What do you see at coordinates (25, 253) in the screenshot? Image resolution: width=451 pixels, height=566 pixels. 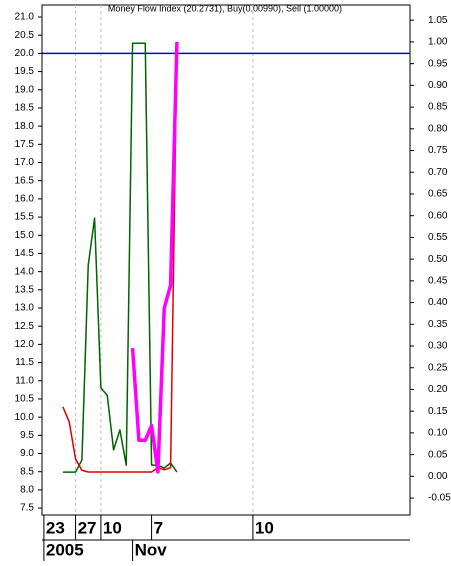 I see `y-tick-label: 14.5` at bounding box center [25, 253].